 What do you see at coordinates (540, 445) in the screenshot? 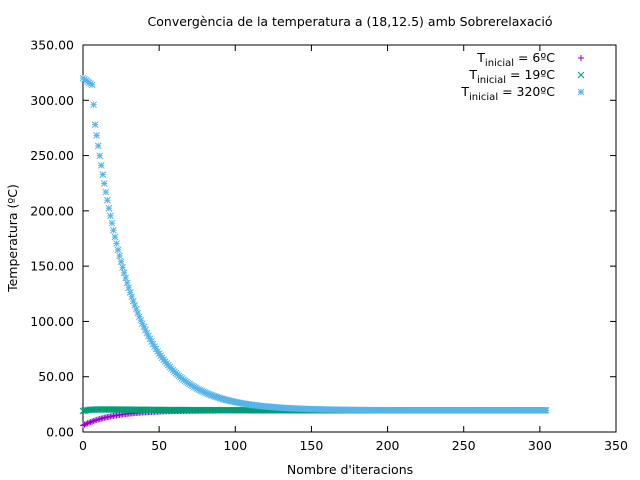
I see `x-tick-label: 300` at bounding box center [540, 445].